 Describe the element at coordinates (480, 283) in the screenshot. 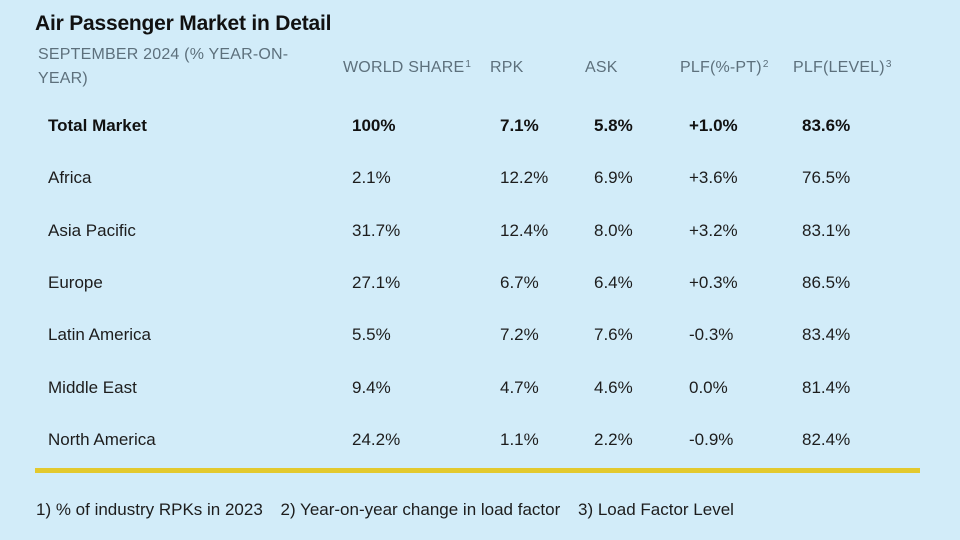

I see `table-row: Europe 27.1% 6.7% 6.4% +0.3% 86.5%` at that location.